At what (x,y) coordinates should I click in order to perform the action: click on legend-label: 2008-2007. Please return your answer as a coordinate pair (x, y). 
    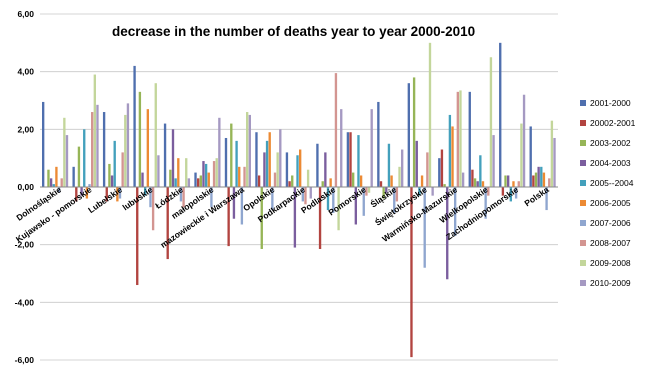
    Looking at the image, I should click on (610, 243).